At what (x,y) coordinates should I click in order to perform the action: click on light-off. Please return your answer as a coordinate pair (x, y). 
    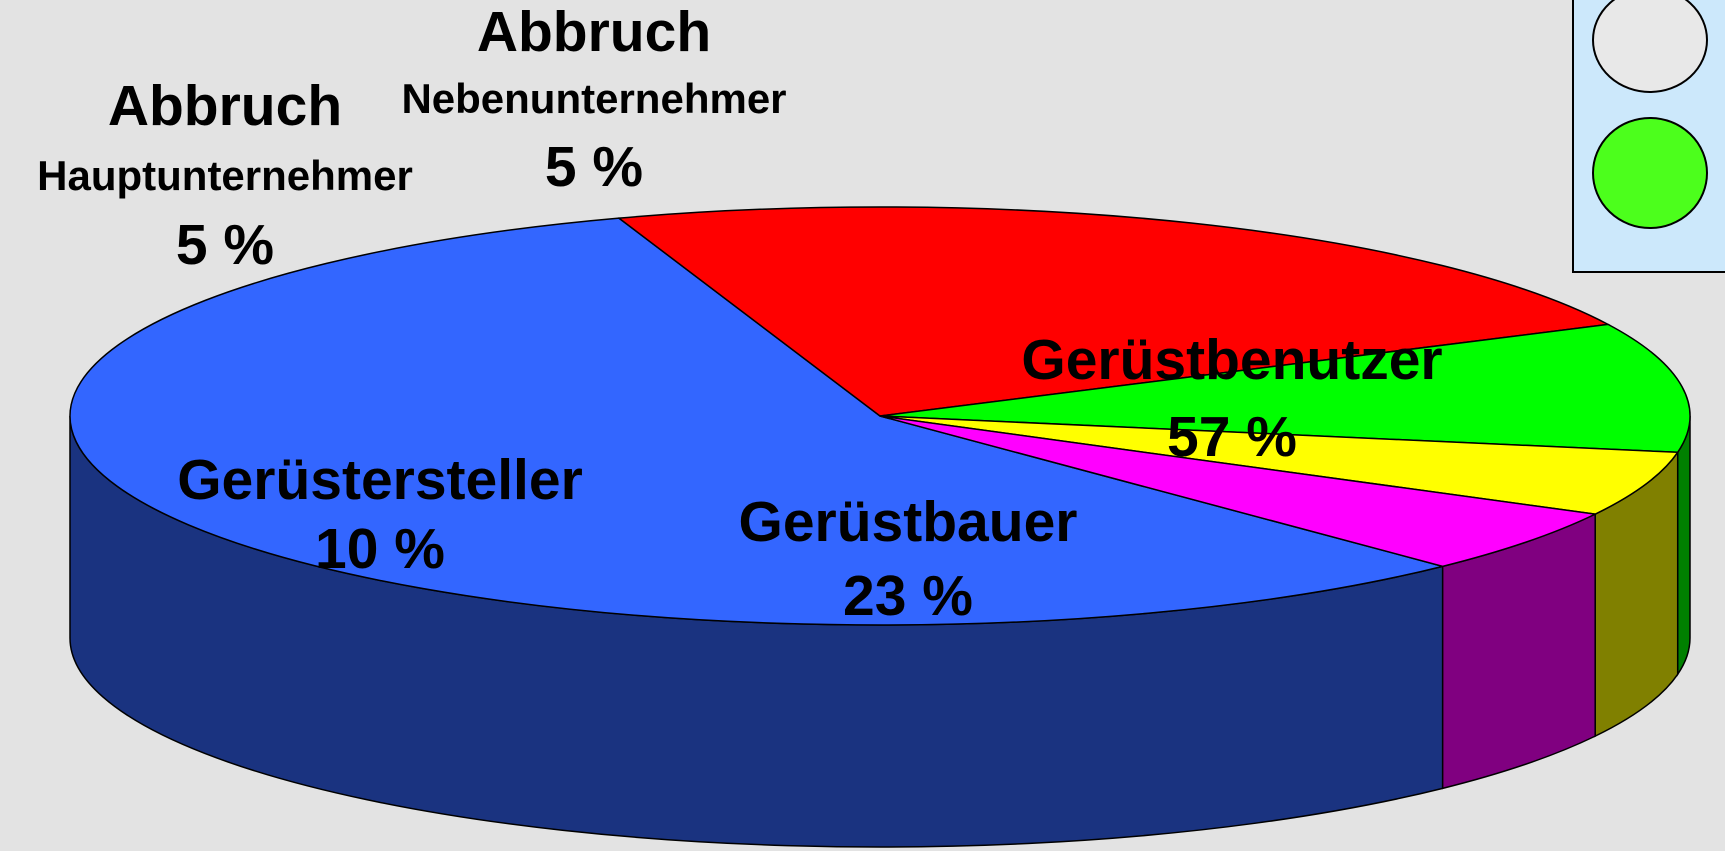
    Looking at the image, I should click on (1650, 46).